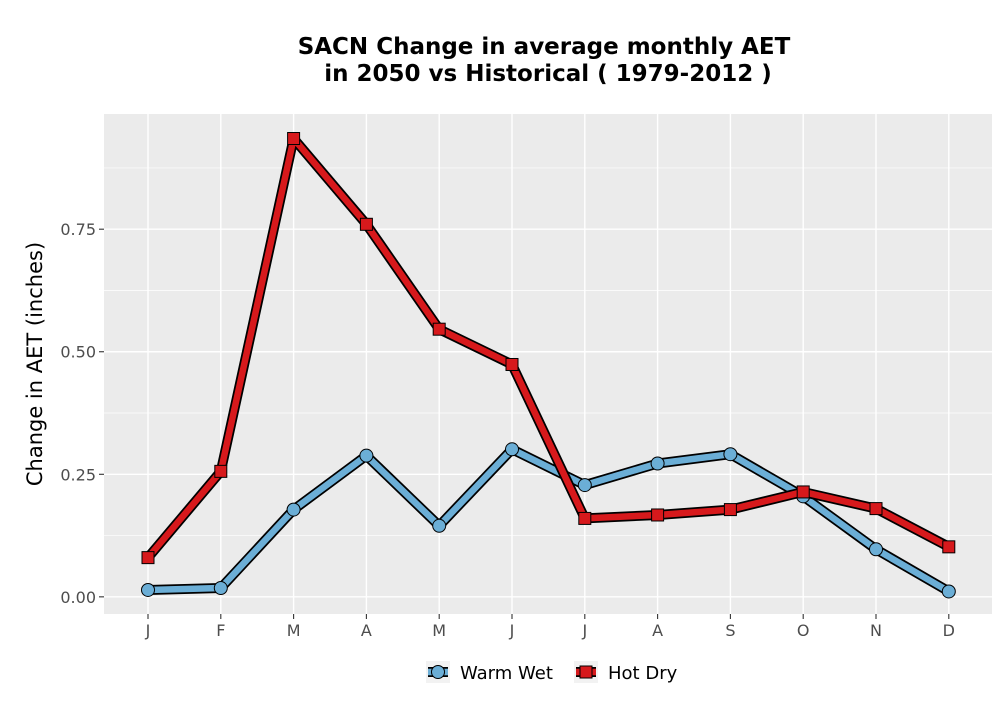 Image resolution: width=1000 pixels, height=705 pixels. I want to click on x-tick-label: S, so click(730, 630).